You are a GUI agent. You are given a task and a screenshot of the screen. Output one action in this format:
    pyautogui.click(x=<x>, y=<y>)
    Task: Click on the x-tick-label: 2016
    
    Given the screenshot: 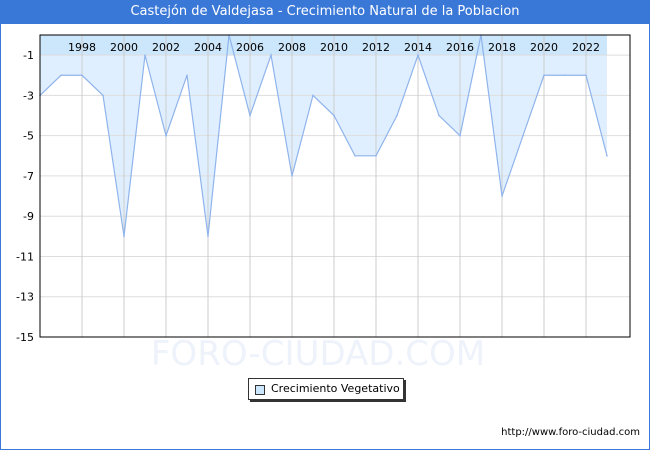 What is the action you would take?
    pyautogui.click(x=460, y=47)
    